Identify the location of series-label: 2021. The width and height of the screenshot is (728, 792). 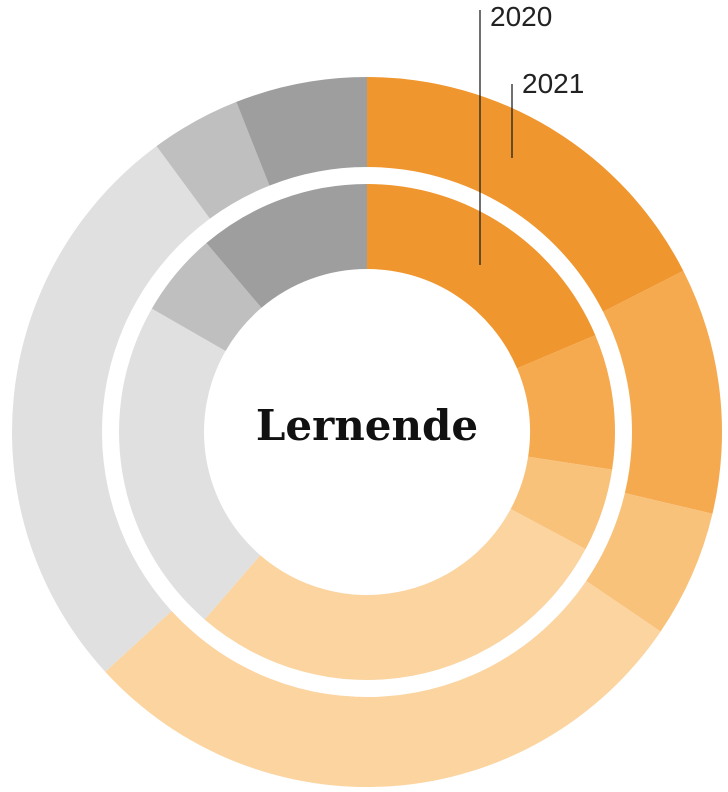
(553, 83).